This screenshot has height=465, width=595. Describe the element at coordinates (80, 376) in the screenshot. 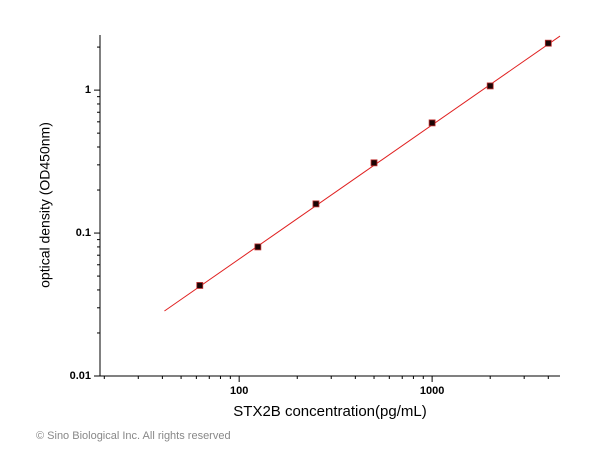

I see `y-tick-label: 0.01` at that location.